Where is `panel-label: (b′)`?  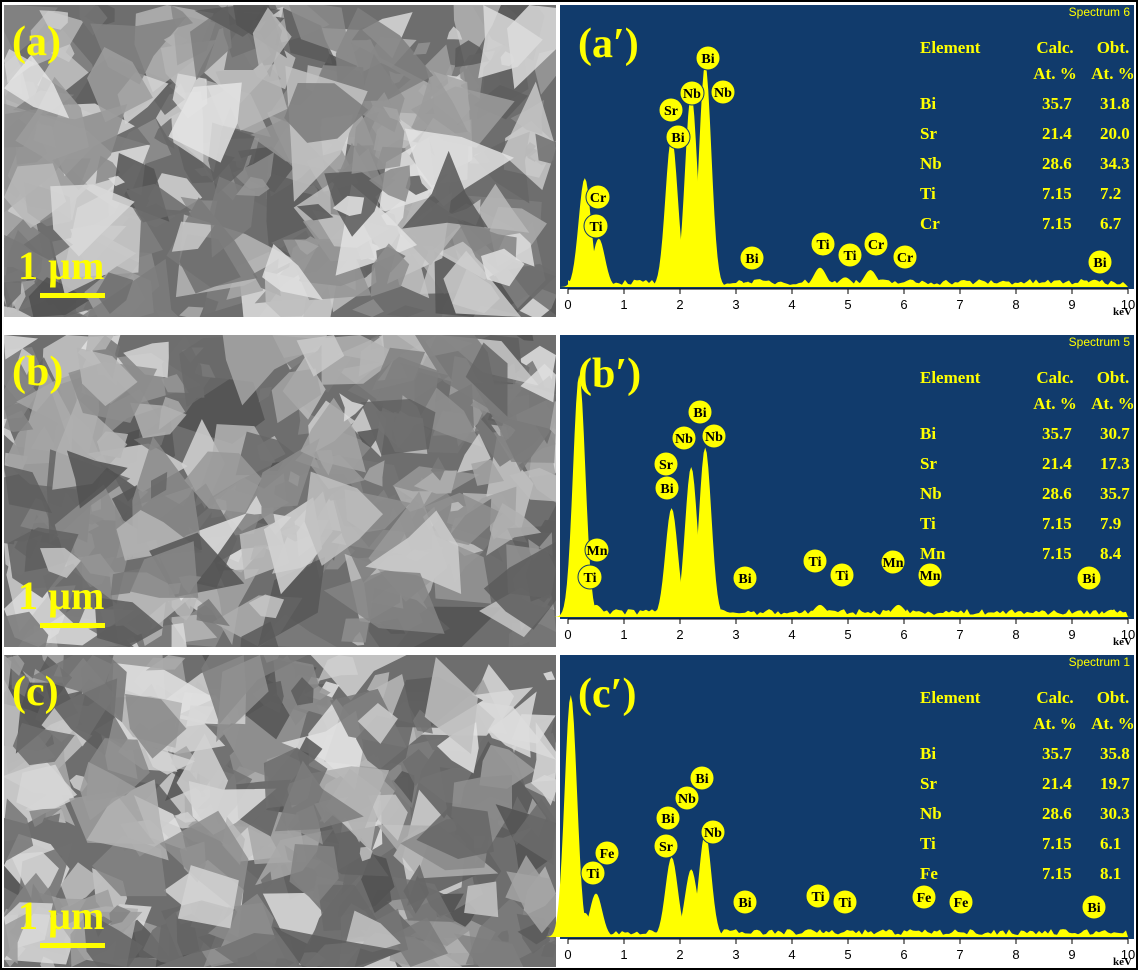 panel-label: (b′) is located at coordinates (609, 374).